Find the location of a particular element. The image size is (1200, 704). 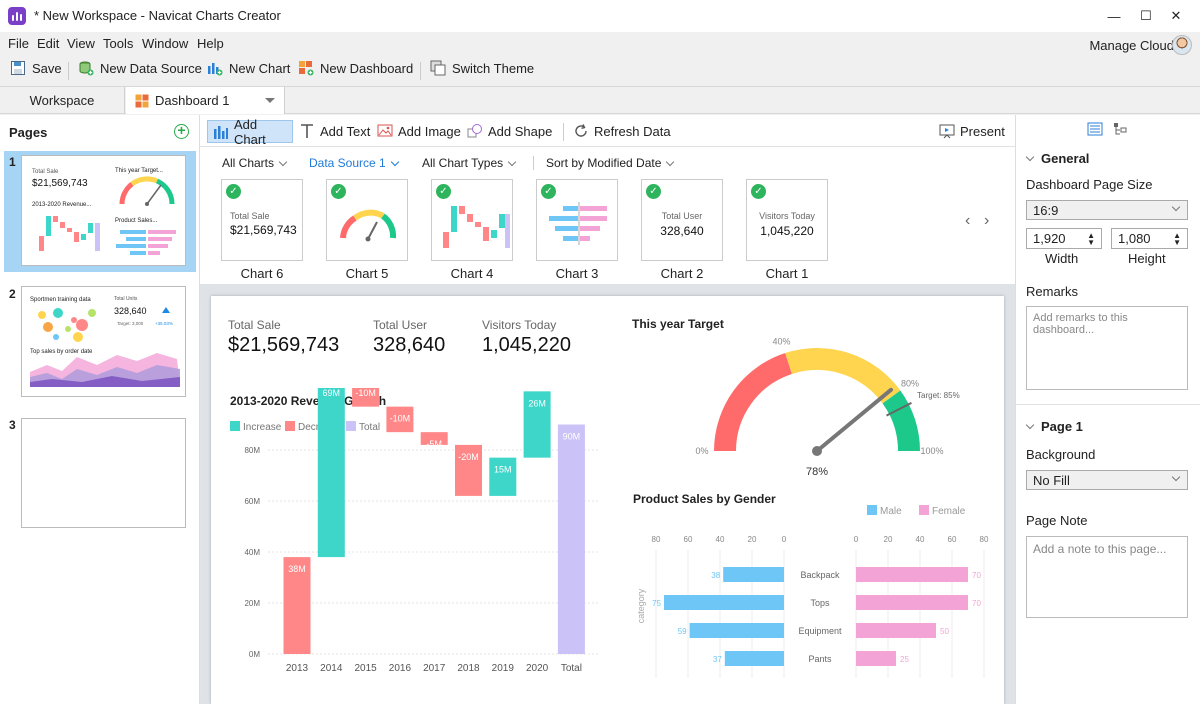

new-data-source-button: New Data Source is located at coordinates (140, 68).